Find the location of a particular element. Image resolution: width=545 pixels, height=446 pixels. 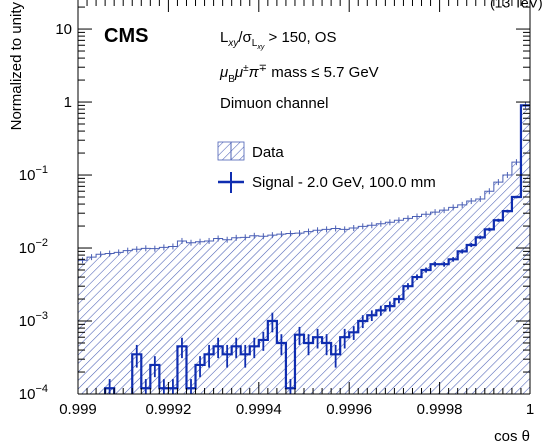

x-tick-label: 0.9994 is located at coordinates (259, 409).